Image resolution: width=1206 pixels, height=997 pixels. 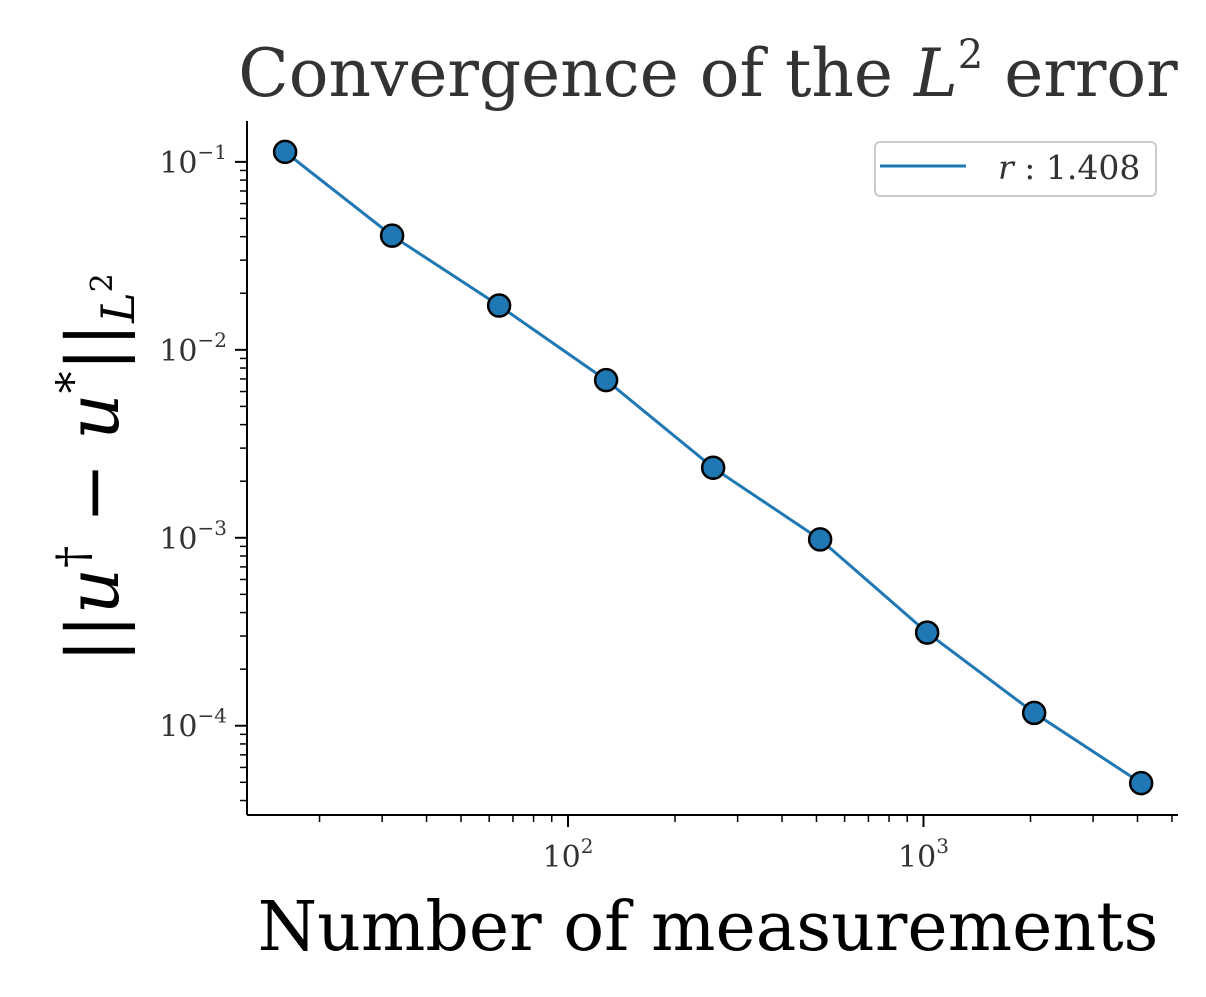 I want to click on y-label-sub: L, so click(x=118, y=308).